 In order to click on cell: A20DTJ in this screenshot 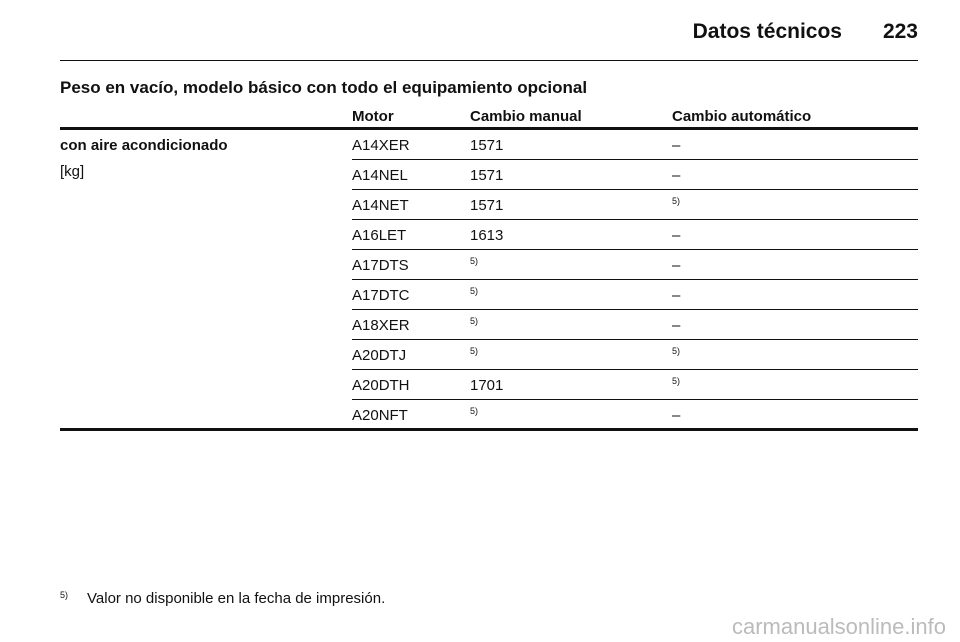, I will do `click(379, 355)`.